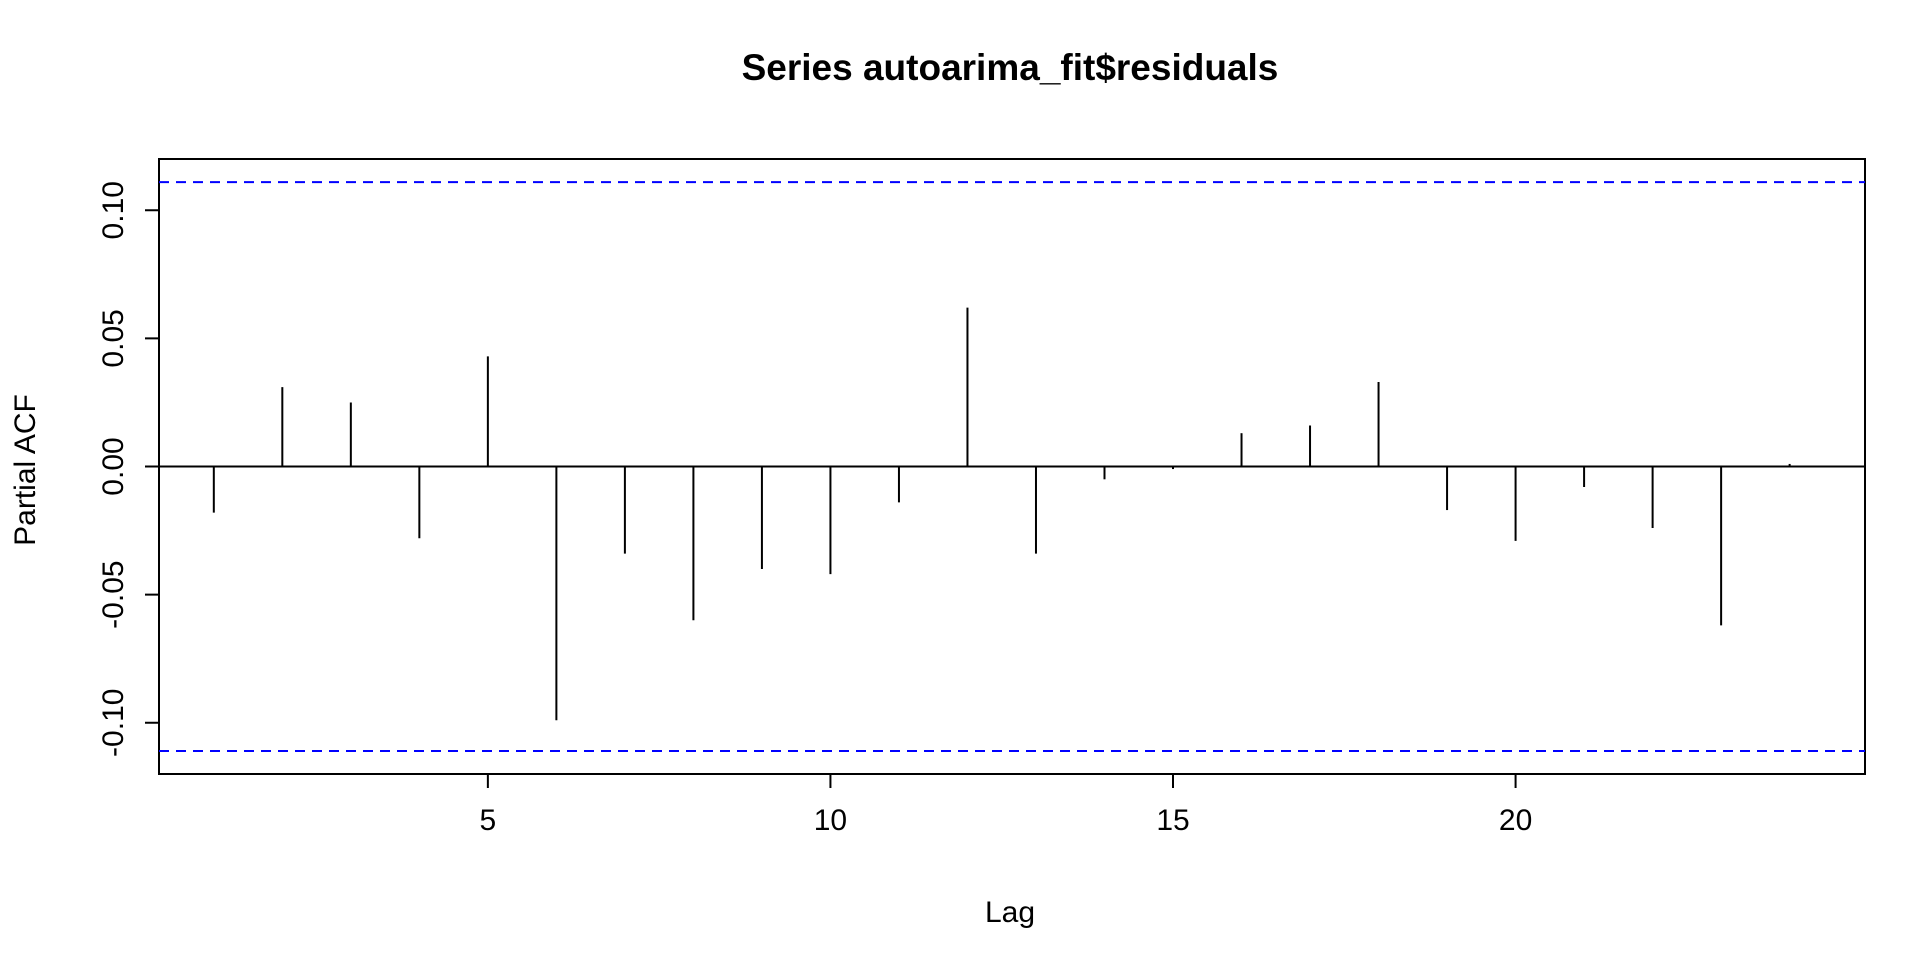  What do you see at coordinates (113, 466) in the screenshot?
I see `y-tick-label: 0.00` at bounding box center [113, 466].